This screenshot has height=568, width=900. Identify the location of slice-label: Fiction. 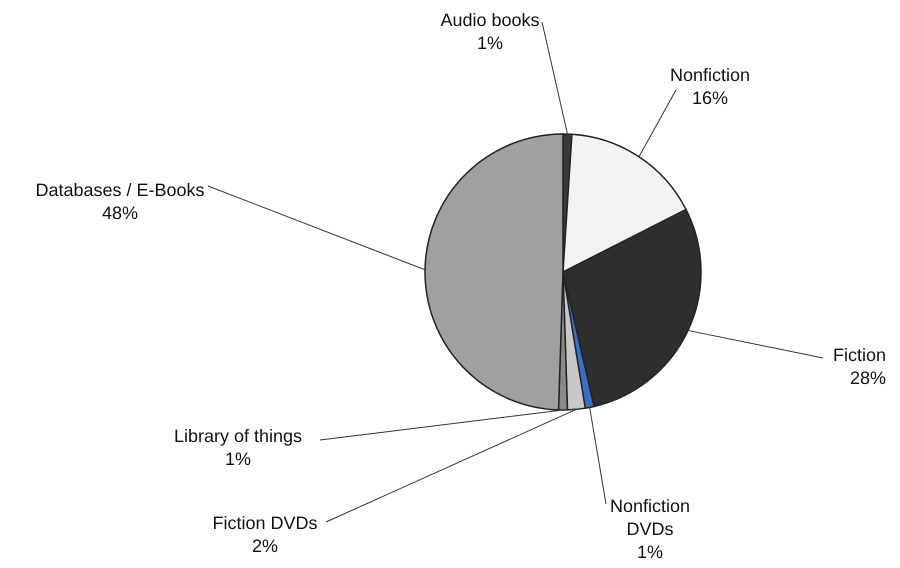
(859, 355).